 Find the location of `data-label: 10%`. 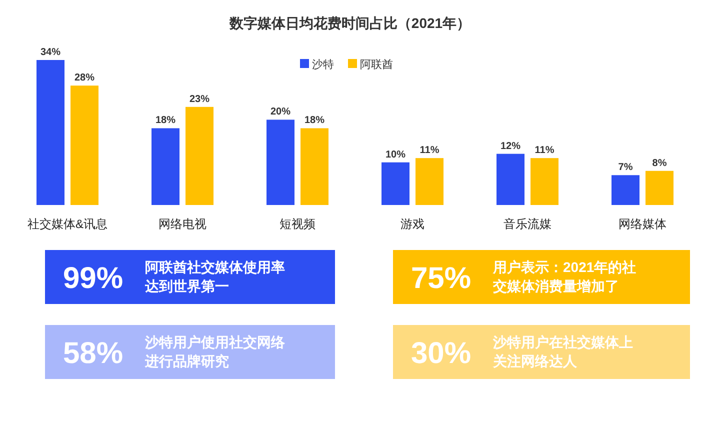

data-label: 10% is located at coordinates (395, 154).